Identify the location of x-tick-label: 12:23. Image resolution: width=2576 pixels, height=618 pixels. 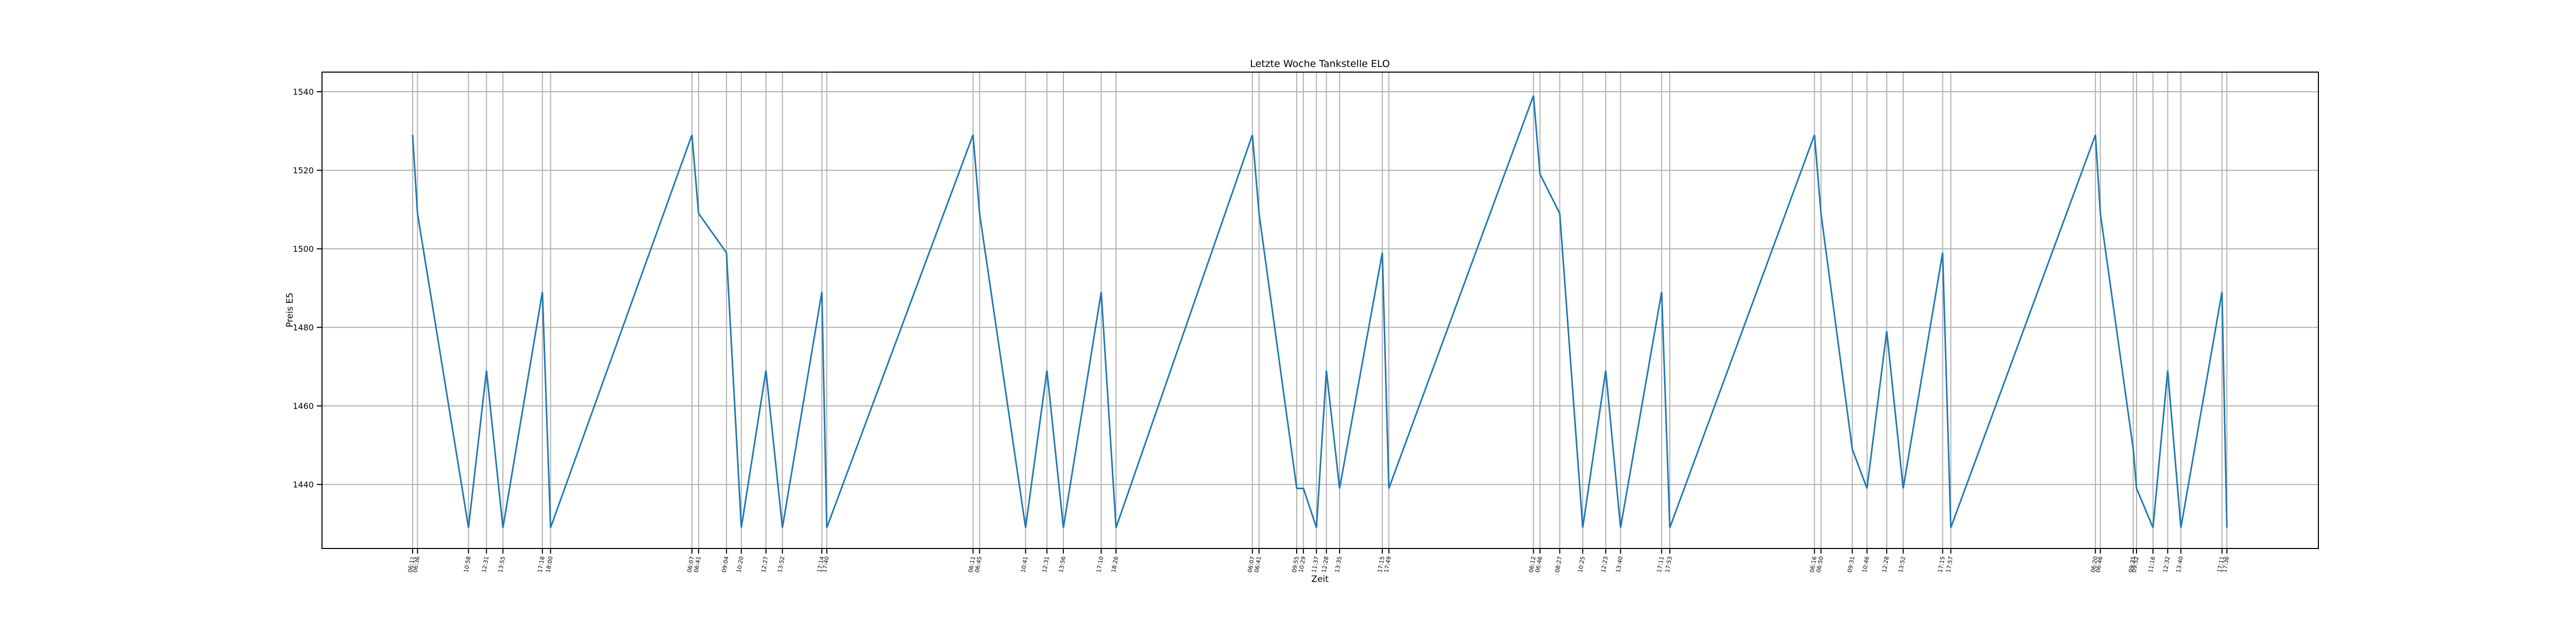
(1604, 564).